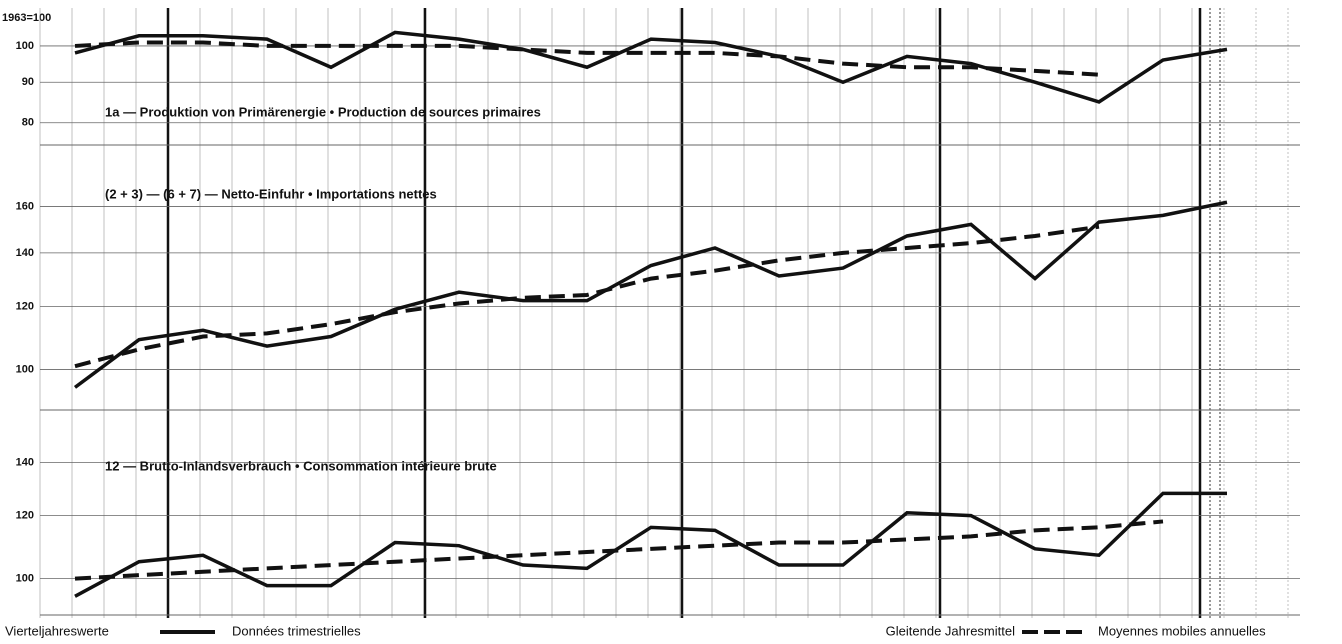 This screenshot has width=1342, height=644. I want to click on y-tick-label: 160, so click(25, 206).